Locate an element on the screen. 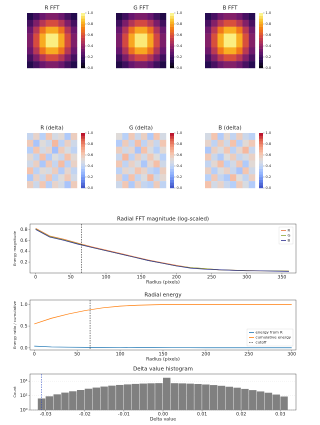 The image size is (320, 425). colorbar-label: 1.0 is located at coordinates (91, 13).